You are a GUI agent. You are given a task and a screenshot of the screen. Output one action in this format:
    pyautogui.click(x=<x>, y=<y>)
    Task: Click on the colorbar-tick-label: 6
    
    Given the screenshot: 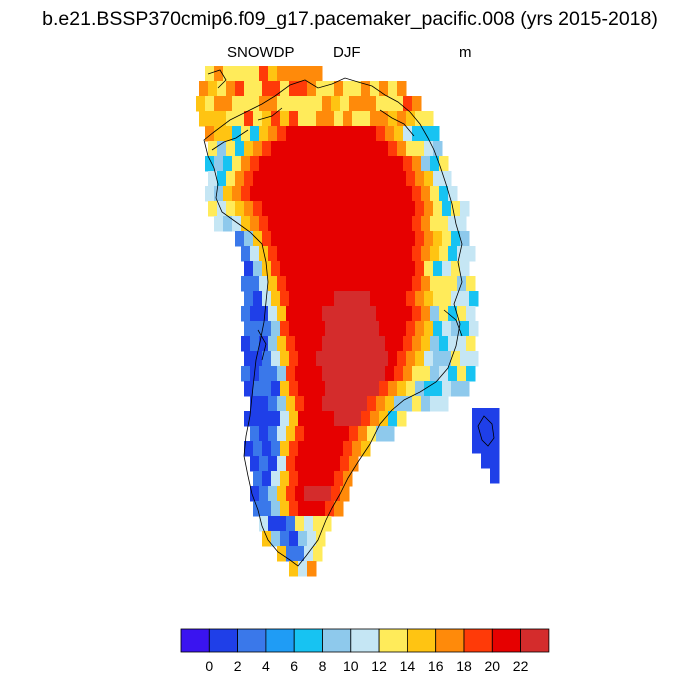 What is the action you would take?
    pyautogui.click(x=294, y=666)
    